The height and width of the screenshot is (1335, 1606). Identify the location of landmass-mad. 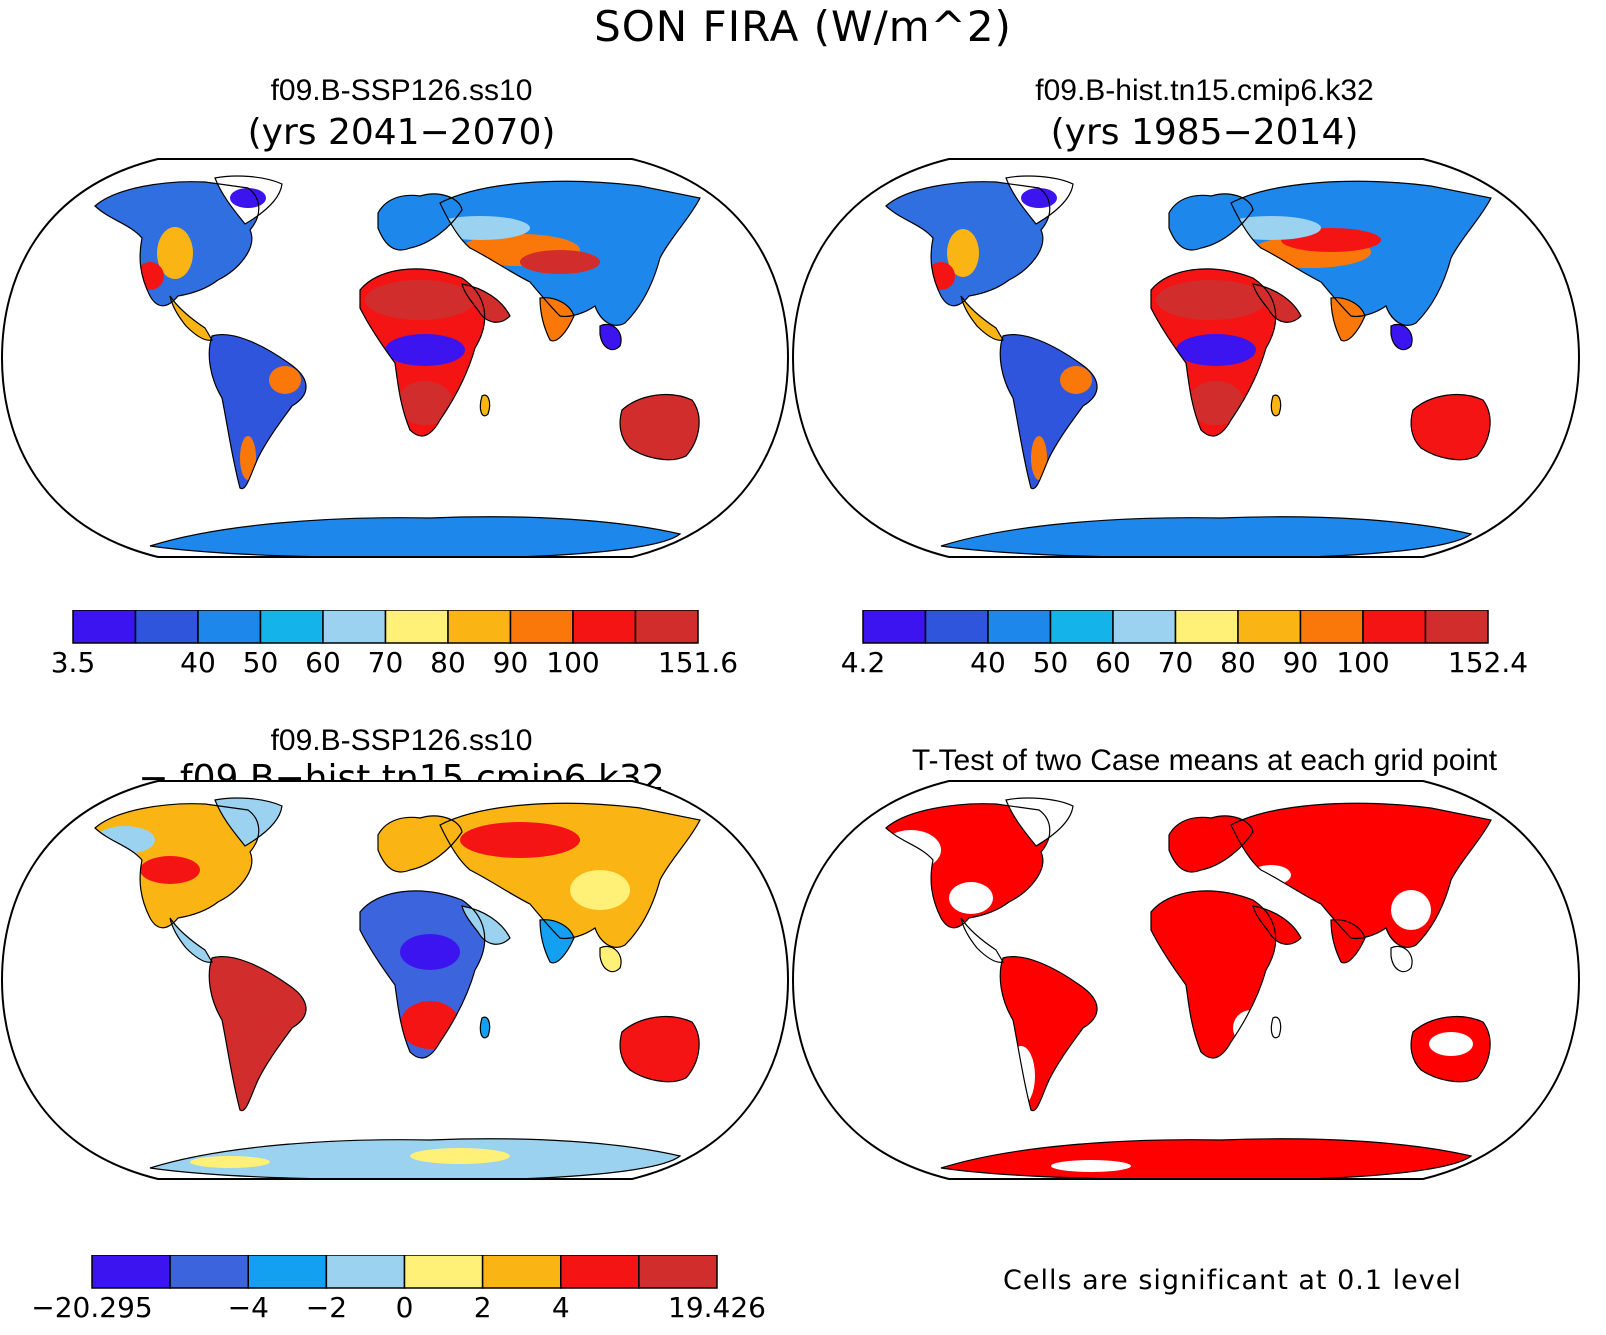
(1276, 1027).